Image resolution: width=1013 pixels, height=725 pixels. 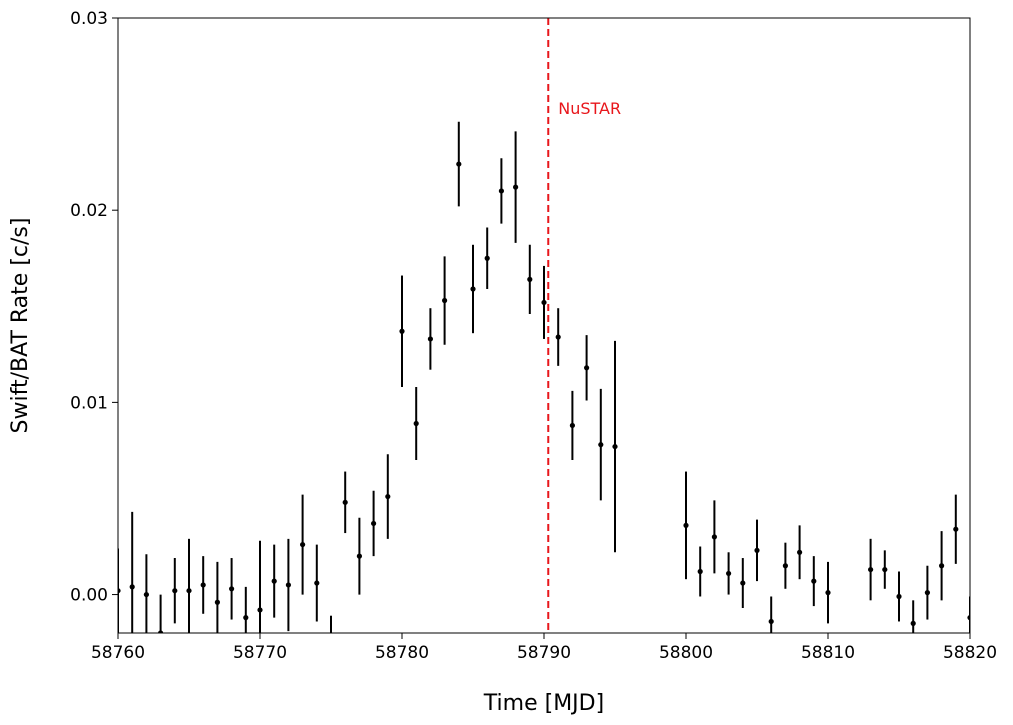 What do you see at coordinates (118, 653) in the screenshot?
I see `x-tick-label: 58760` at bounding box center [118, 653].